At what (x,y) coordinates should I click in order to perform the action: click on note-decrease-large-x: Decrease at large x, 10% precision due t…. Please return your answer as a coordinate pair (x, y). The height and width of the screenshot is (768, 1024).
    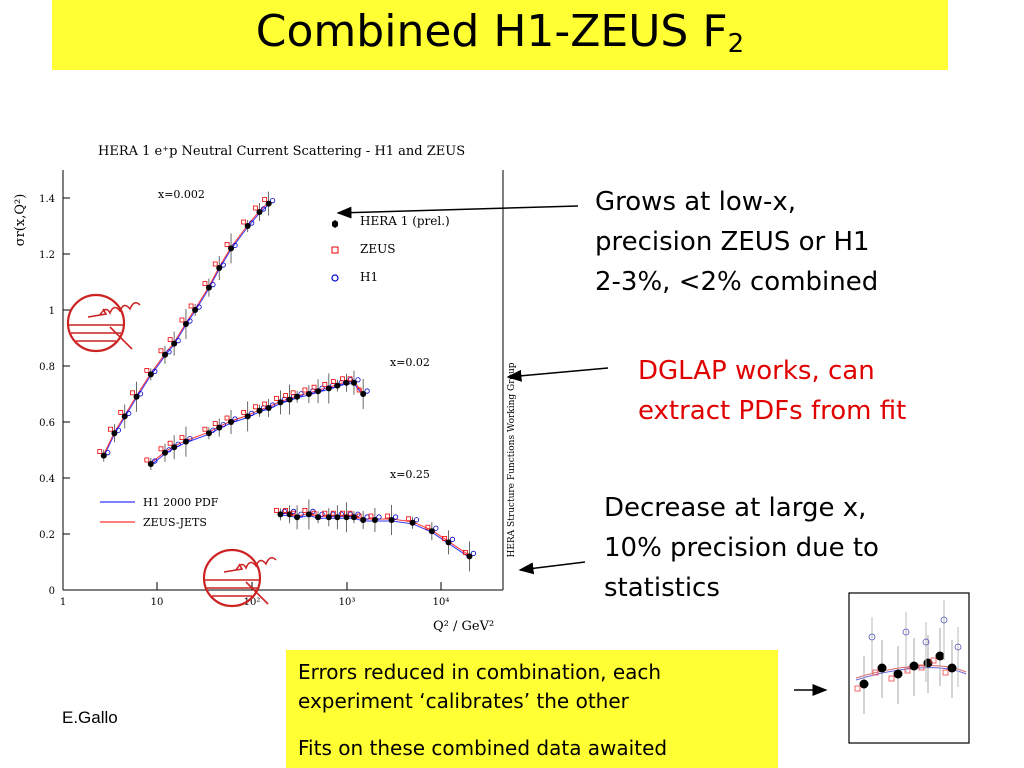
    Looking at the image, I should click on (741, 548).